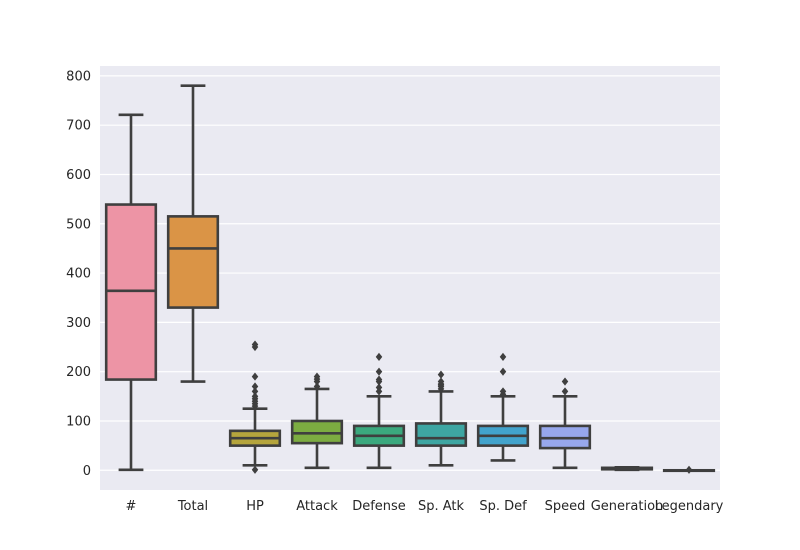  Describe the element at coordinates (78, 372) in the screenshot. I see `y-tick-label: 200` at that location.